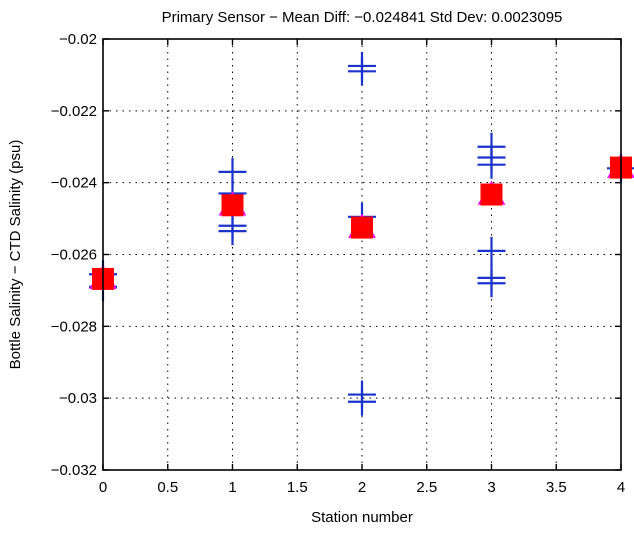  I want to click on x-tick-label: 2.5, so click(426, 487).